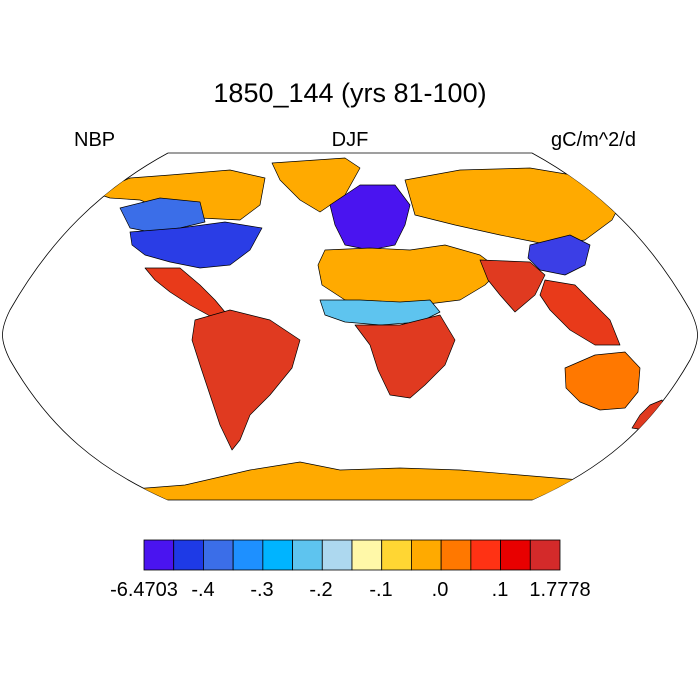  Describe the element at coordinates (246, 380) in the screenshot. I see `region-south-america` at that location.